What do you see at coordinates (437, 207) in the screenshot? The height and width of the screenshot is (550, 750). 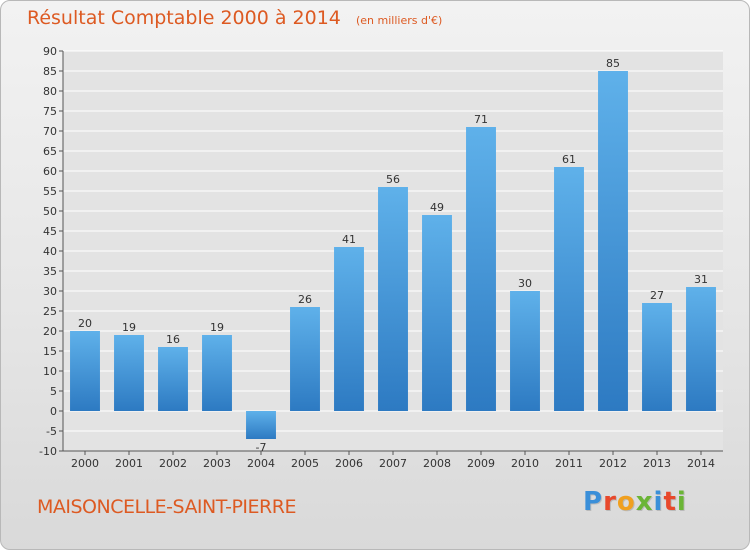 I see `value-label-2008: 49` at bounding box center [437, 207].